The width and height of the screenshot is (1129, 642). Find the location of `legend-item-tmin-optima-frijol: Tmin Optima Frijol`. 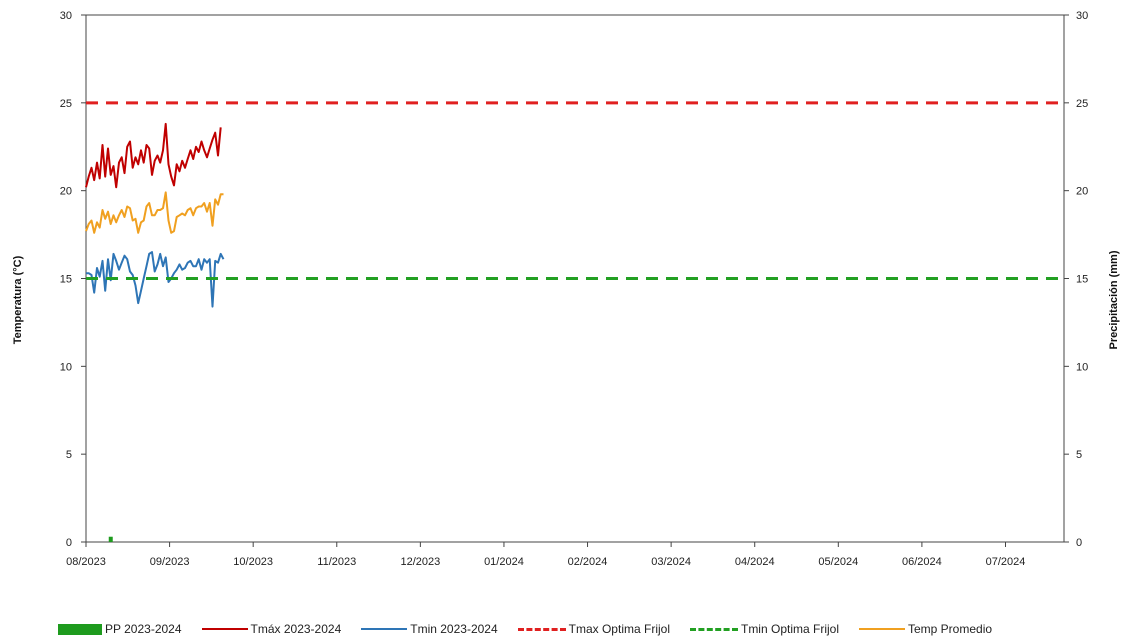

legend-item-tmin-optima-frijol: Tmin Optima Frijol is located at coordinates (764, 629).